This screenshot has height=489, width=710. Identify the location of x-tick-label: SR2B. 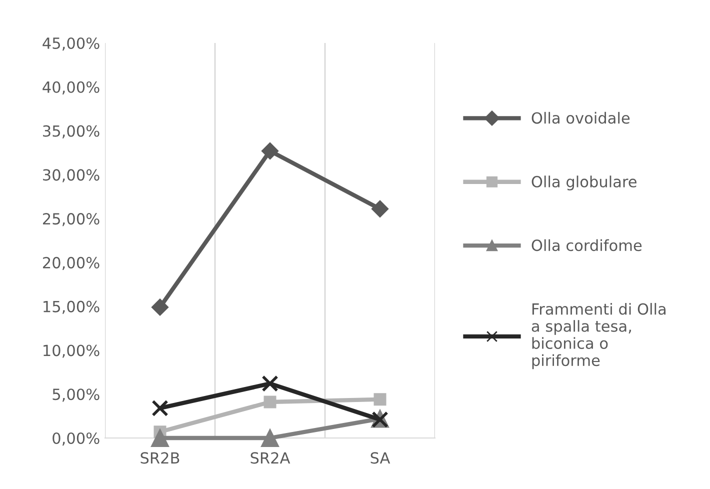
(160, 458).